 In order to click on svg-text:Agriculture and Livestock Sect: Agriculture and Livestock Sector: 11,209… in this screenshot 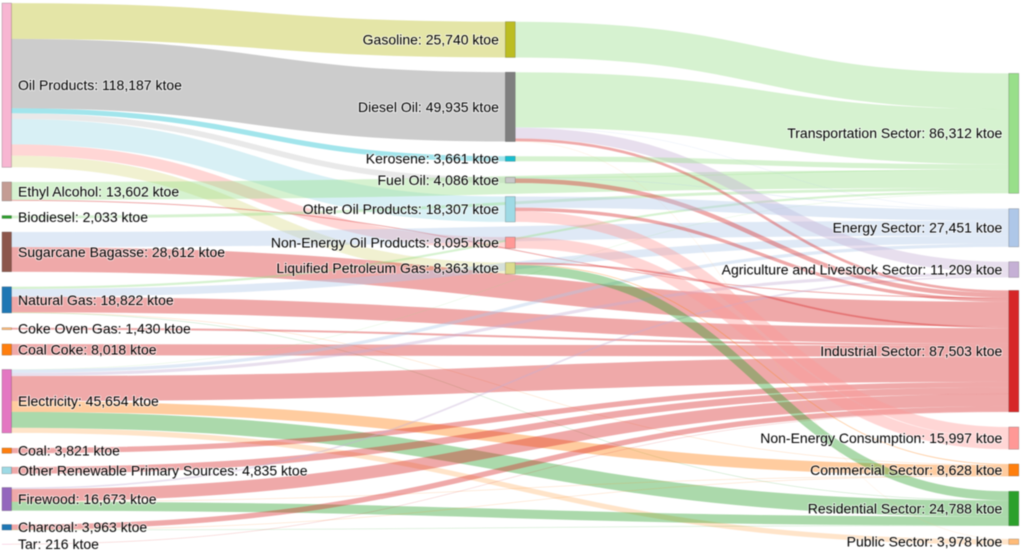, I will do `click(862, 269)`.